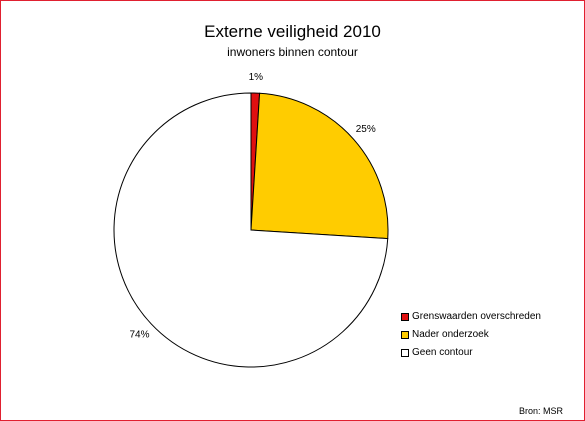 Image resolution: width=585 pixels, height=421 pixels. I want to click on pie-data-label-2: 25%, so click(366, 129).